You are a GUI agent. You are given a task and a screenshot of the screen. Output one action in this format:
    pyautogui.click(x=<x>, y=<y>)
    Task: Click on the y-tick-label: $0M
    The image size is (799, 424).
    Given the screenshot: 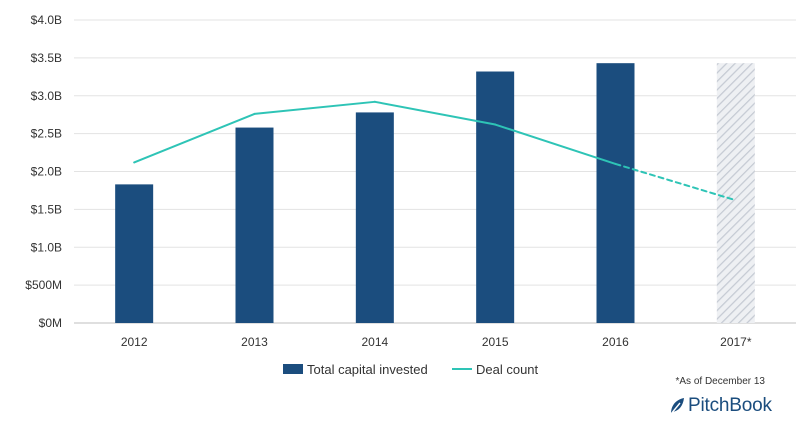 What is the action you would take?
    pyautogui.click(x=50, y=323)
    